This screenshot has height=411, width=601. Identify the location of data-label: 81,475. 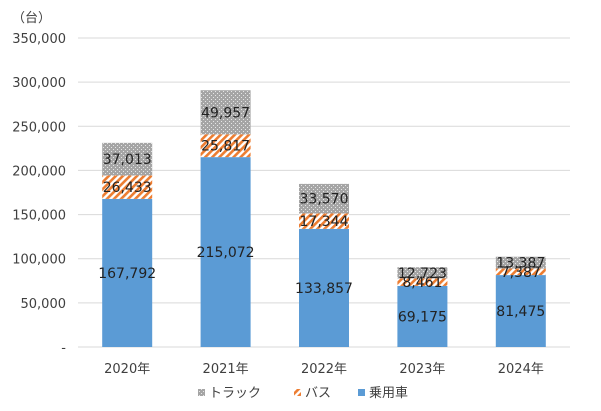
(520, 312).